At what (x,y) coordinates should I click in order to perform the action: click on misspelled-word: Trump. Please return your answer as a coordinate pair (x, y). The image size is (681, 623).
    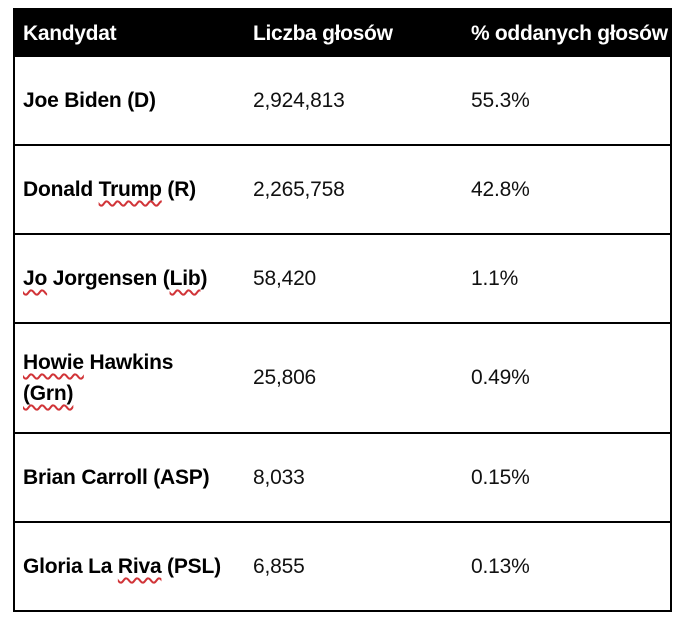
    Looking at the image, I should click on (130, 189).